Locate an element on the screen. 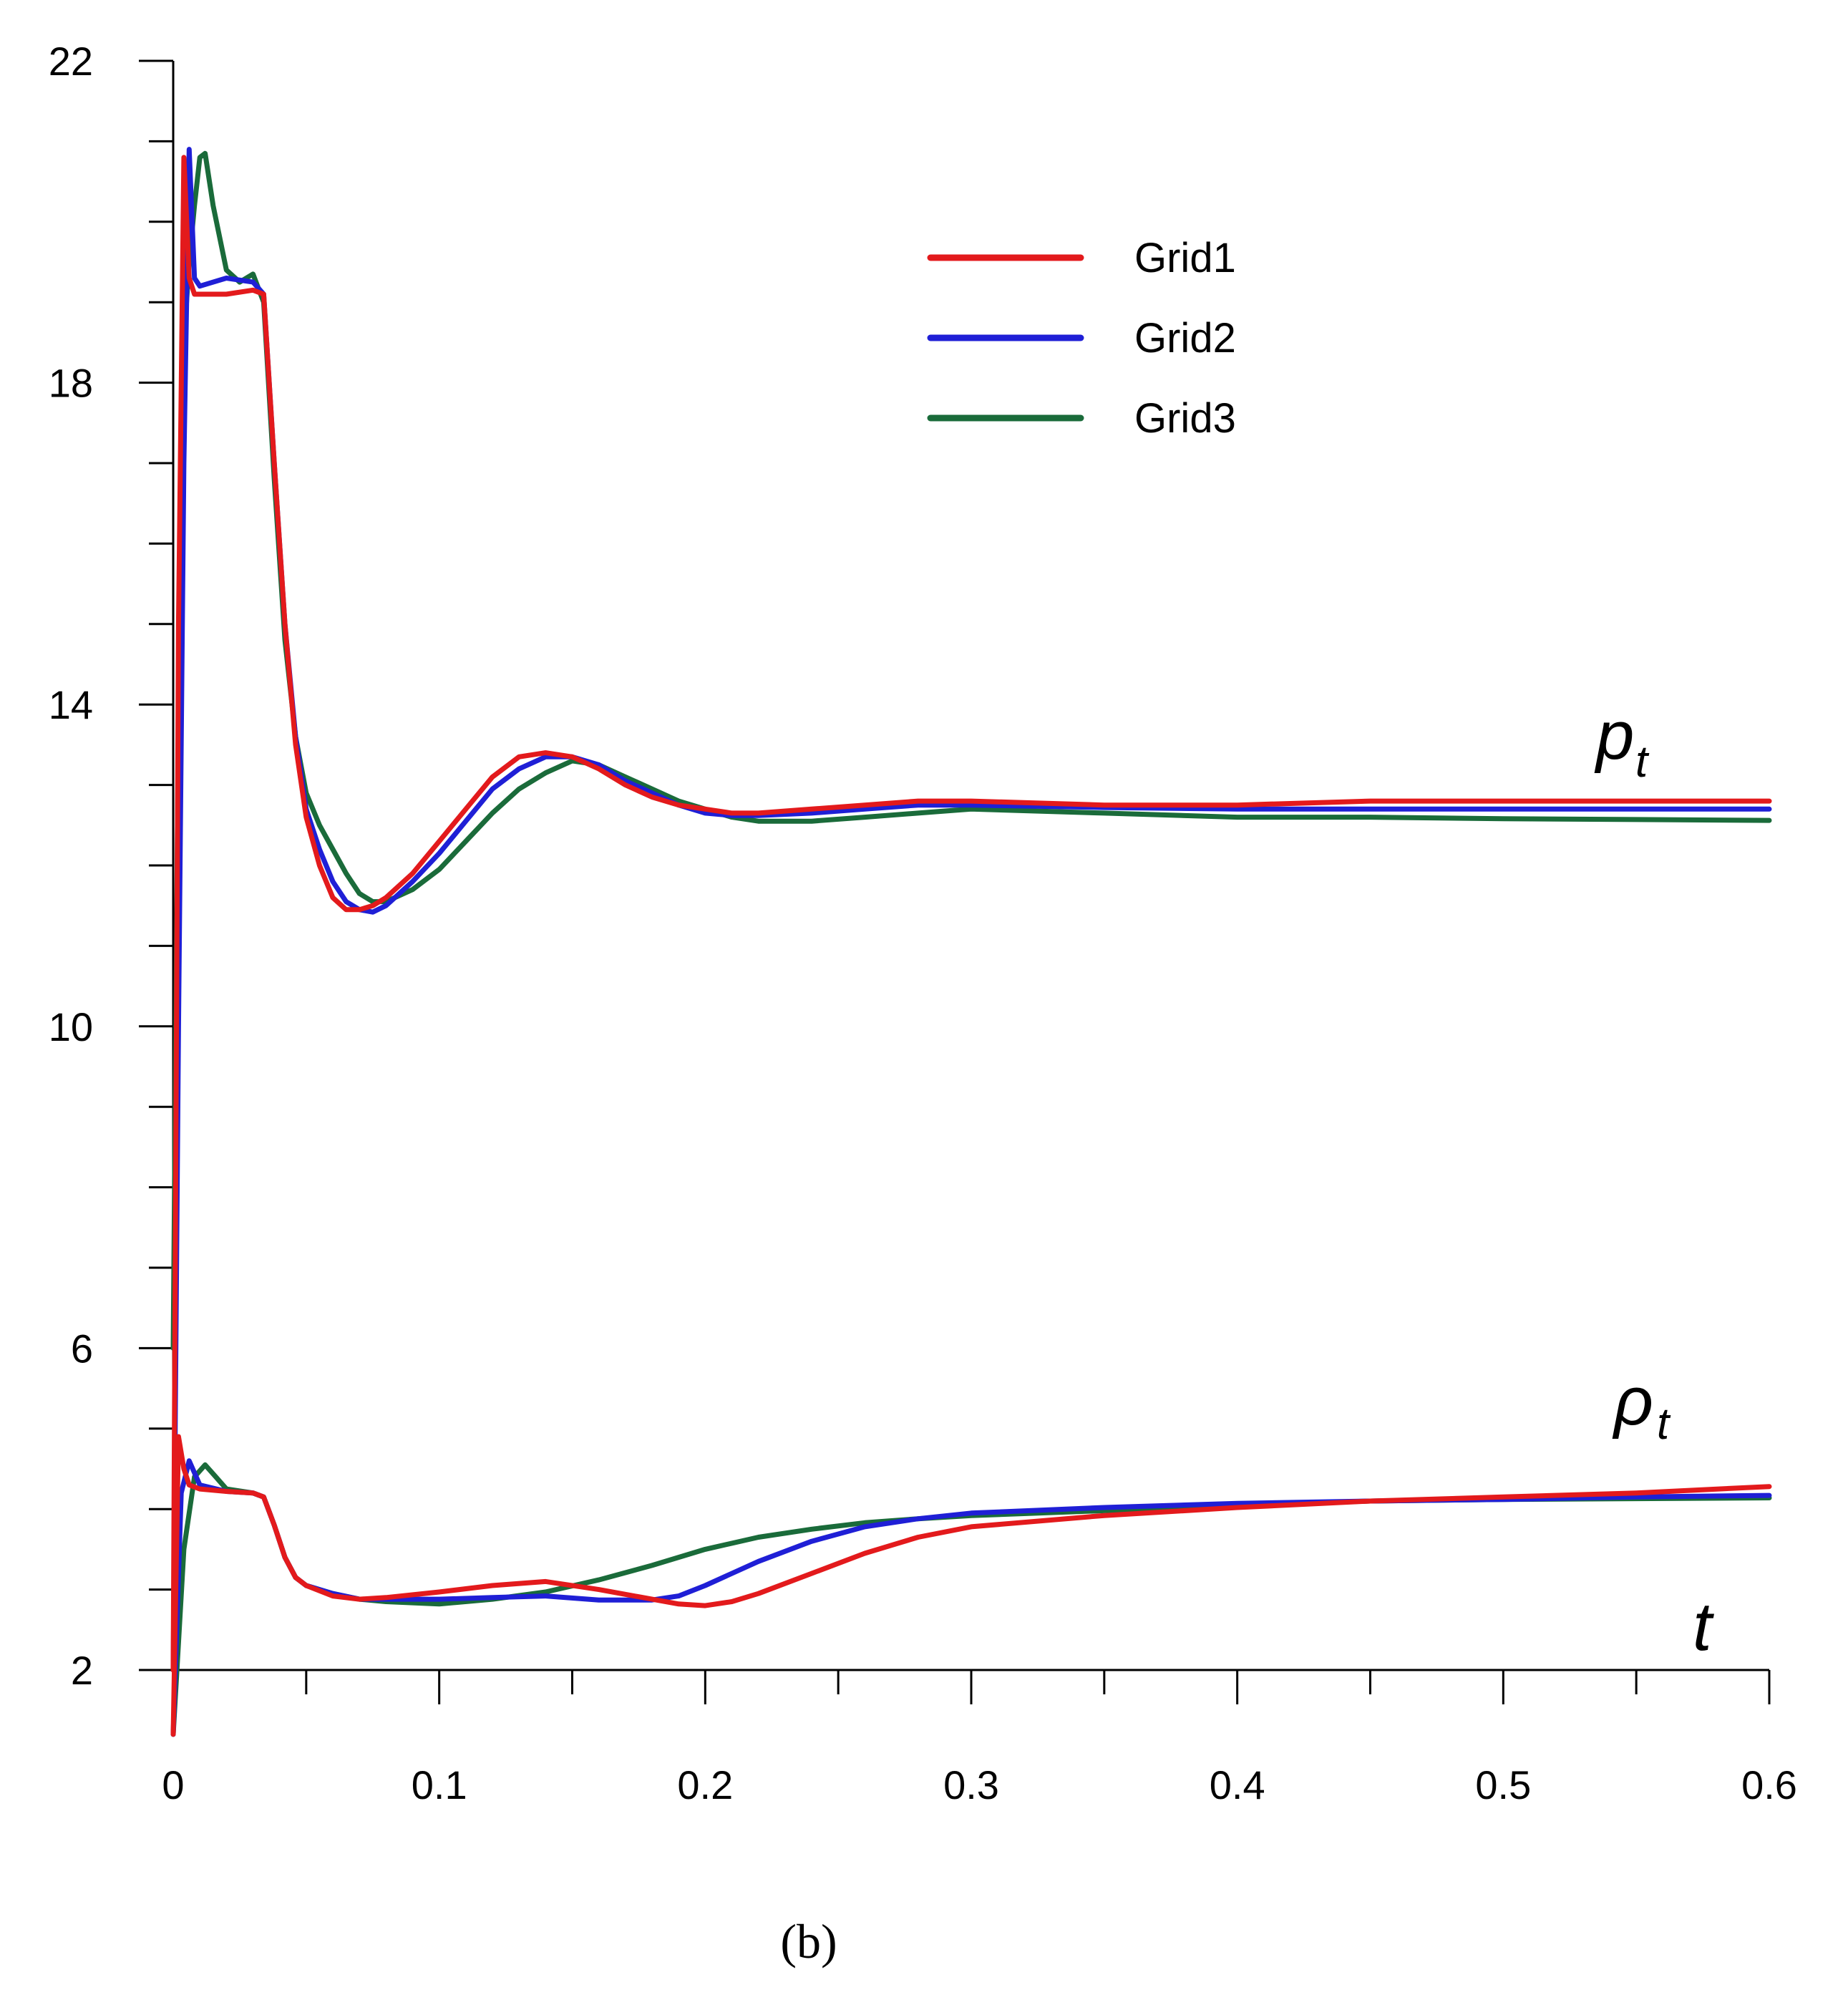 This screenshot has width=1848, height=2005. grid1-rho-line is located at coordinates (971, 1585).